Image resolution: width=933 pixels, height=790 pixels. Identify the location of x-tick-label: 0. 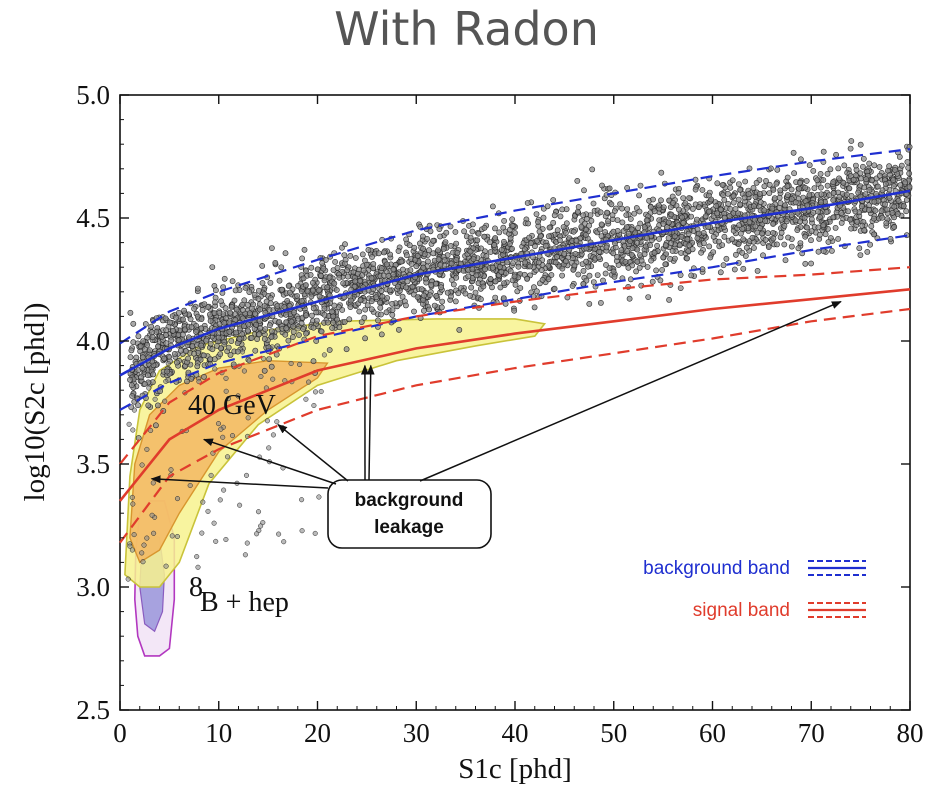
(120, 733).